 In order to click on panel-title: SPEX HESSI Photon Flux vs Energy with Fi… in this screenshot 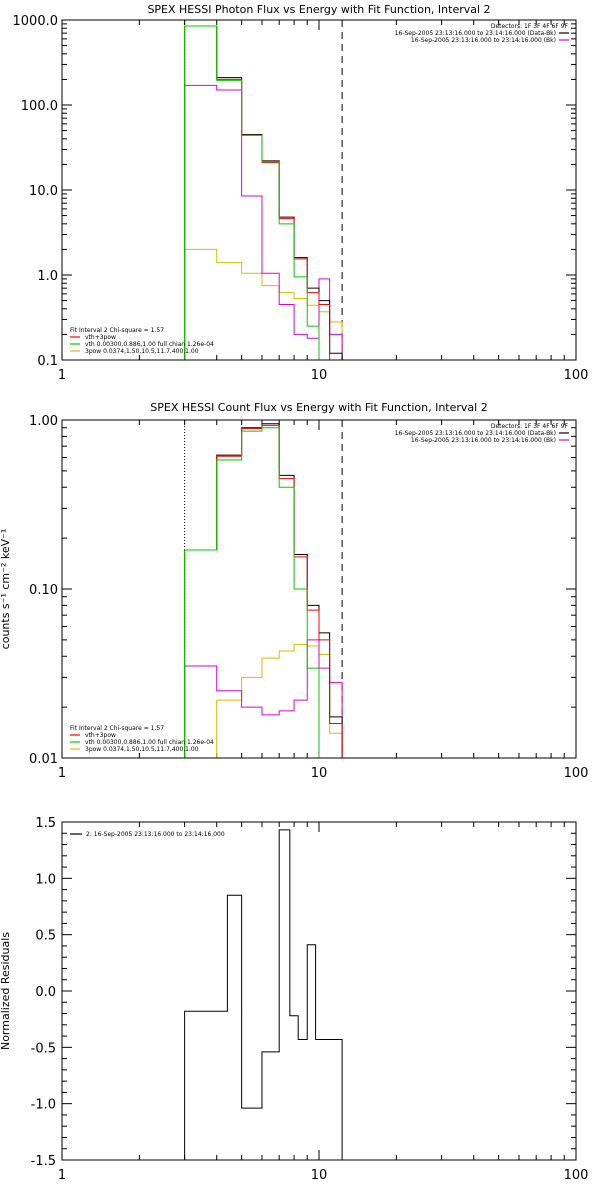, I will do `click(318, 9)`.